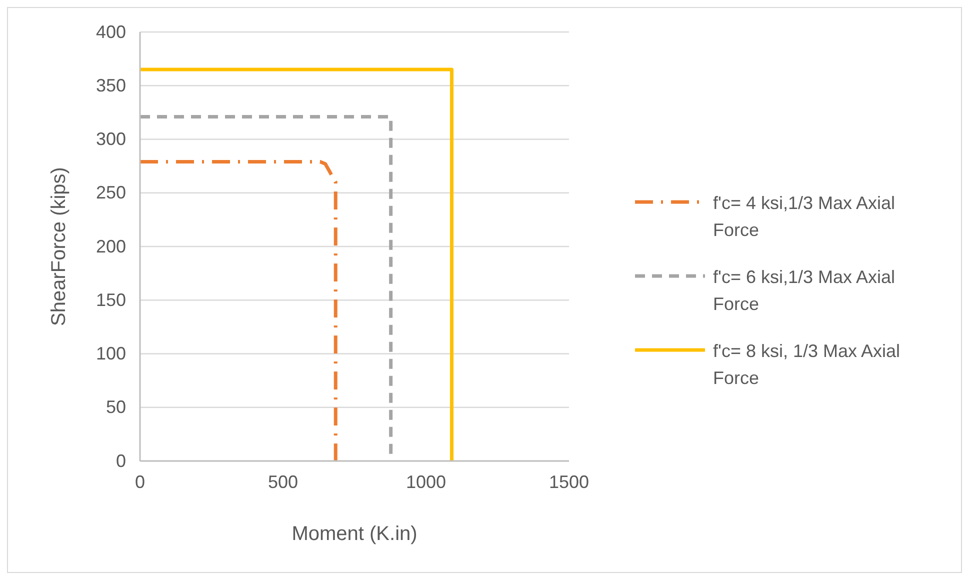 The width and height of the screenshot is (969, 580). What do you see at coordinates (355, 534) in the screenshot?
I see `x-axis-title: Moment (K.in)` at bounding box center [355, 534].